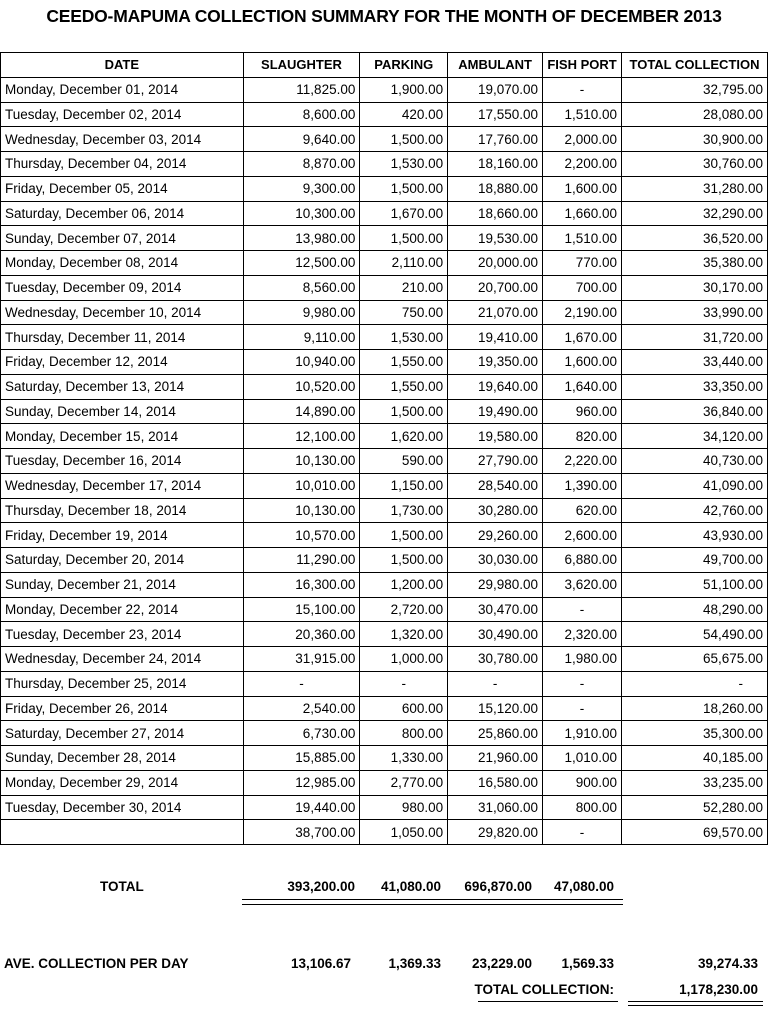  Describe the element at coordinates (384, 994) in the screenshot. I see `grand-total-row: TOTAL COLLECTION: 1,178,230.00` at that location.